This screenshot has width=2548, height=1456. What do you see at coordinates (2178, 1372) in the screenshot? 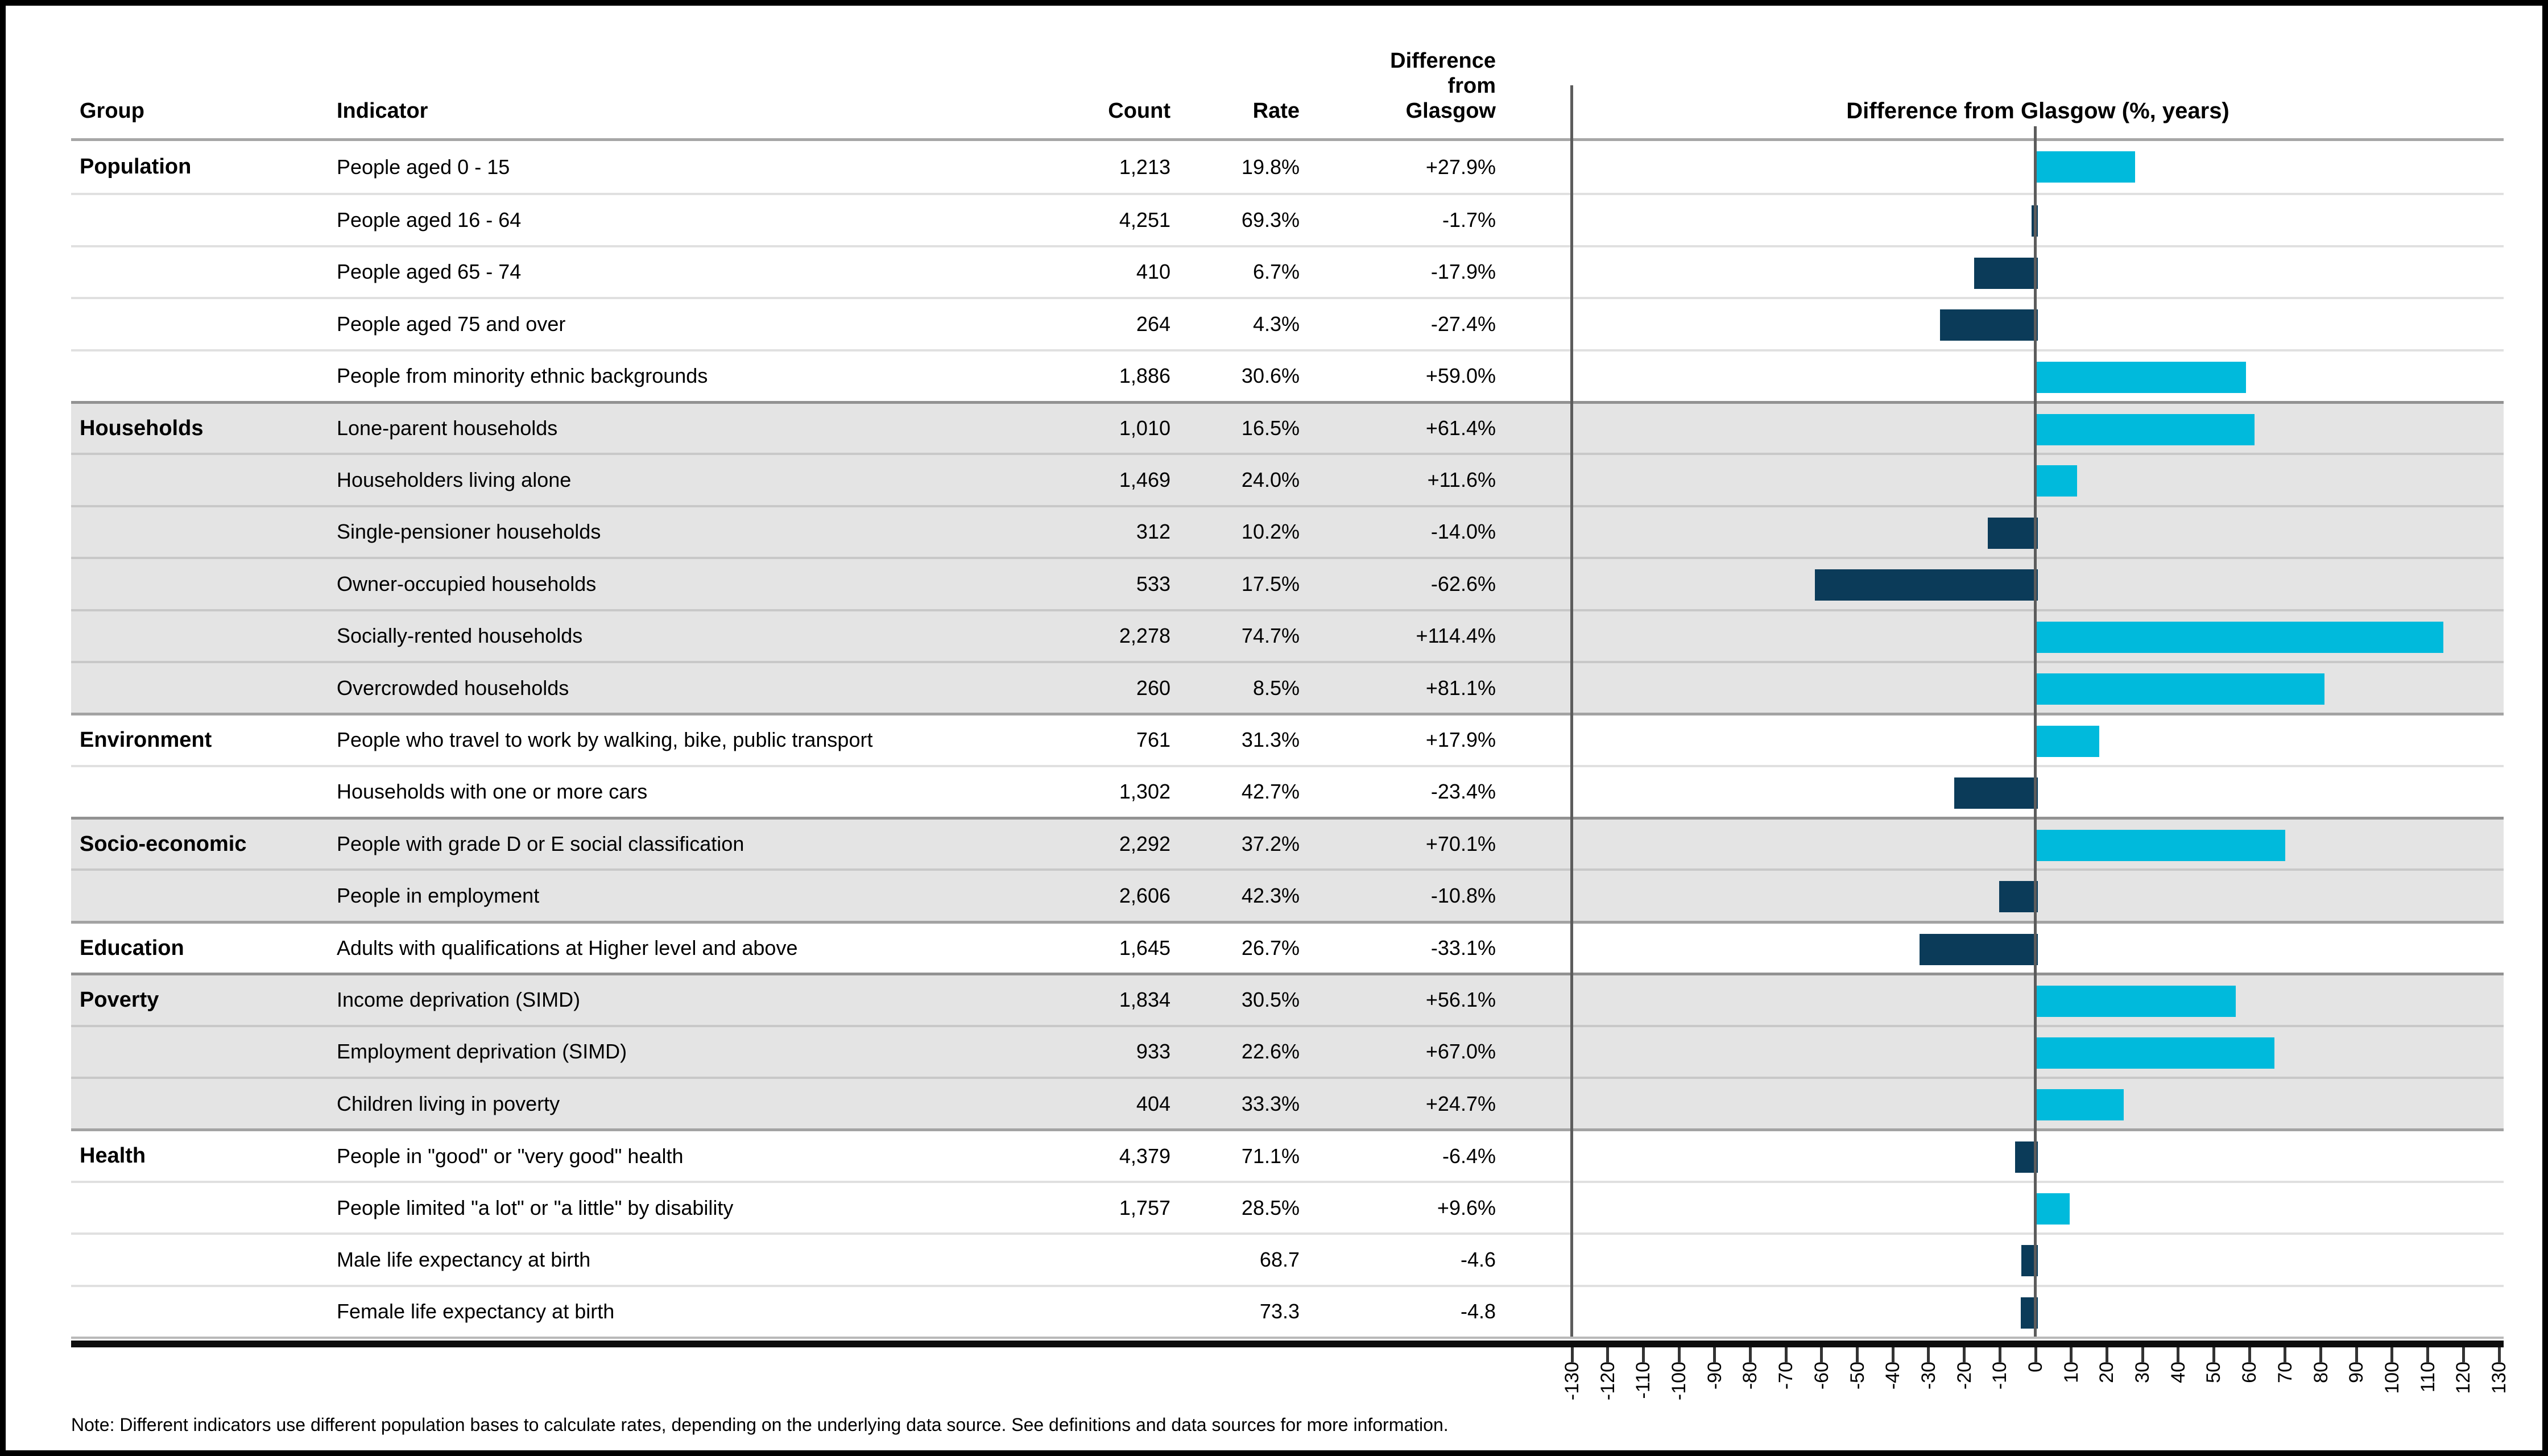
I see `axis-tick-label: 40` at bounding box center [2178, 1372].